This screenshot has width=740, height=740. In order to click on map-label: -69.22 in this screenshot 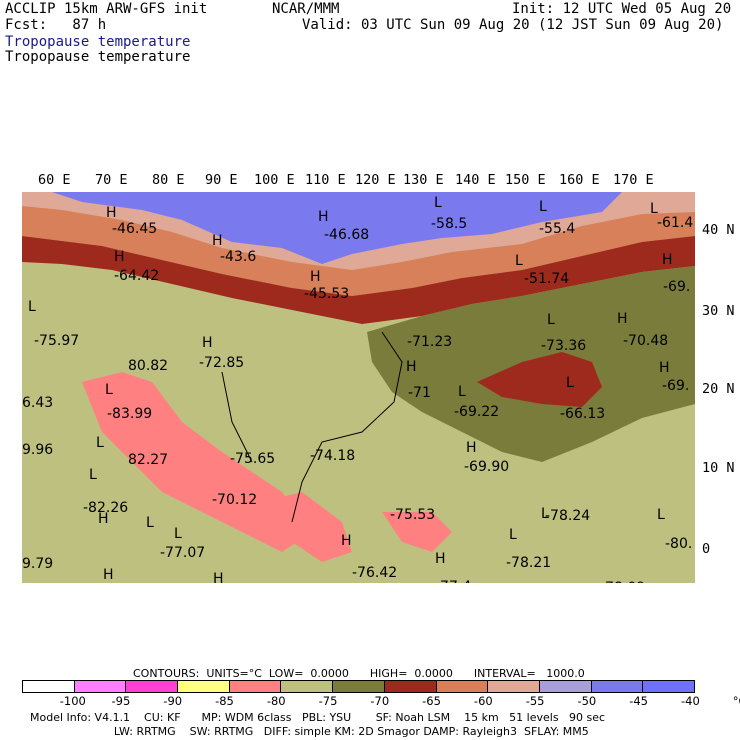, I will do `click(476, 412)`.